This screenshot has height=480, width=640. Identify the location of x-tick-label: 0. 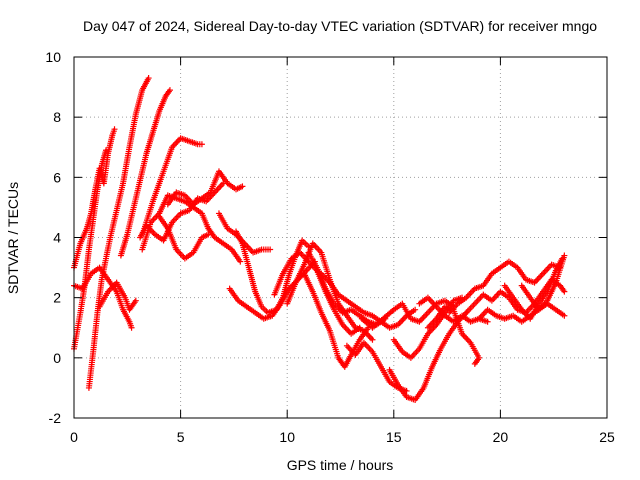
(74, 437).